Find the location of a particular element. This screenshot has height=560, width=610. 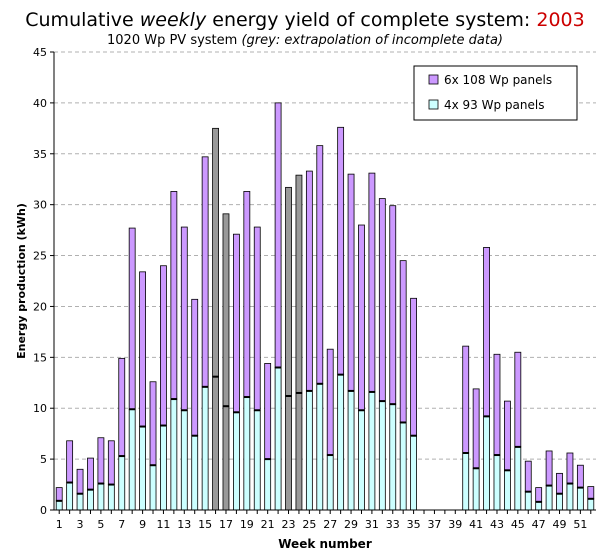

x-tick-label: 3 is located at coordinates (80, 524).